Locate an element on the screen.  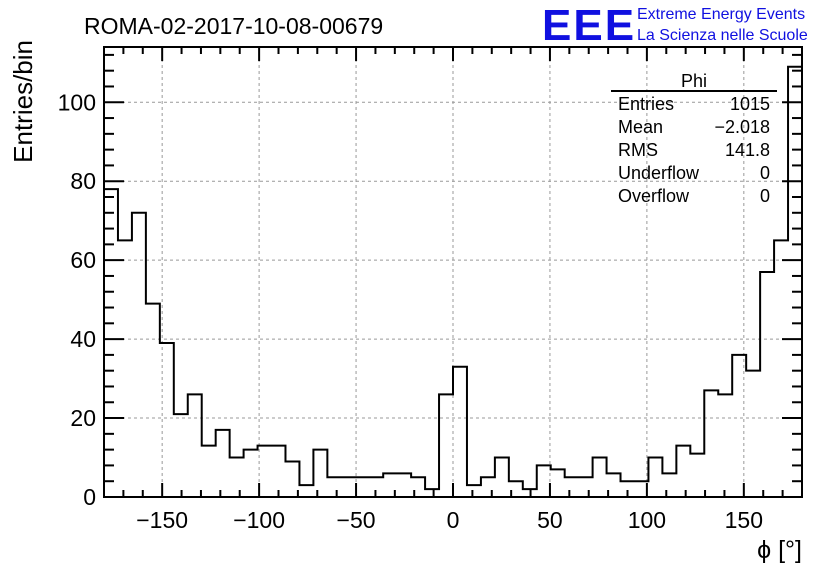
x-tick-label: 0 is located at coordinates (453, 520).